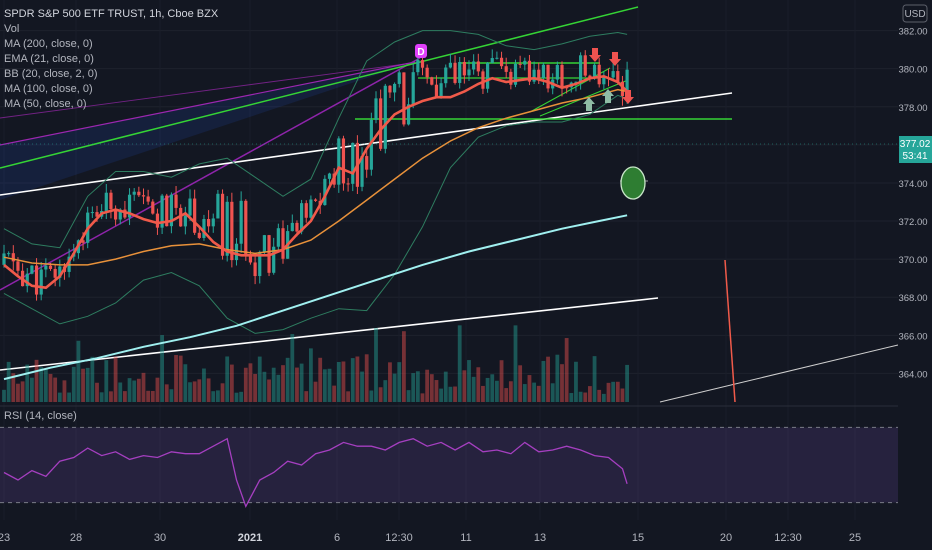  I want to click on indicator-bb: BB (20, close, 2, 0), so click(51, 74).